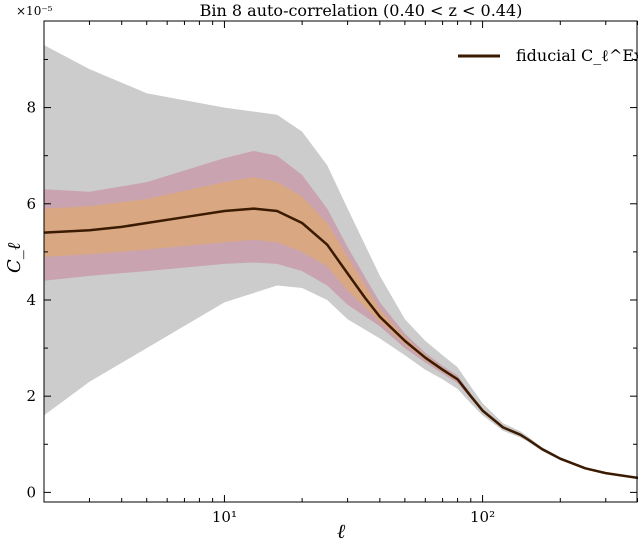  What do you see at coordinates (34, 11) in the screenshot?
I see `y-scale-label: ×10⁻⁵` at bounding box center [34, 11].